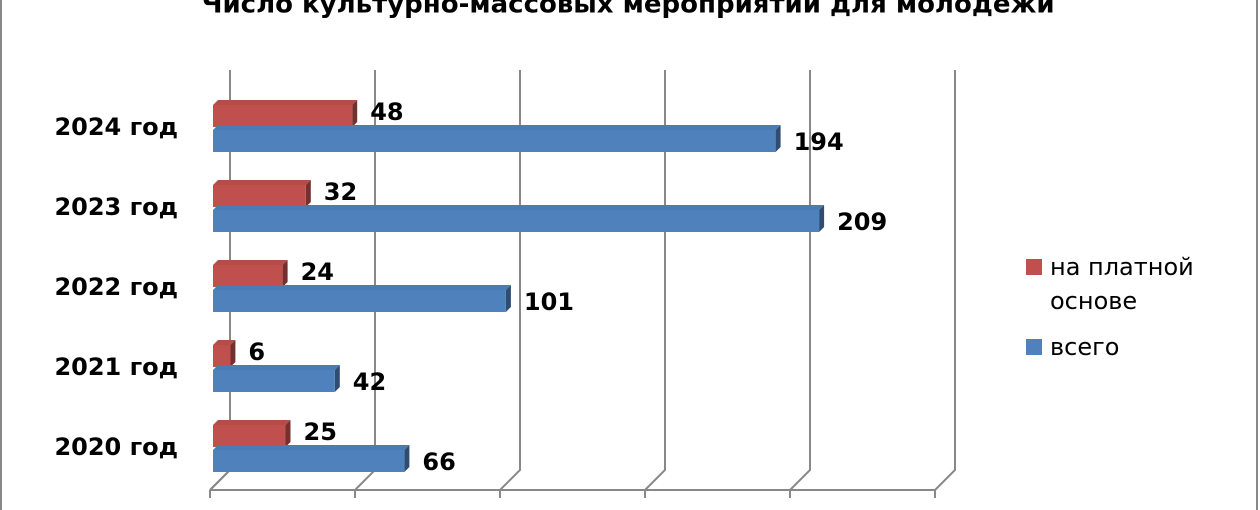  What do you see at coordinates (320, 432) in the screenshot?
I see `data-label: 25` at bounding box center [320, 432].